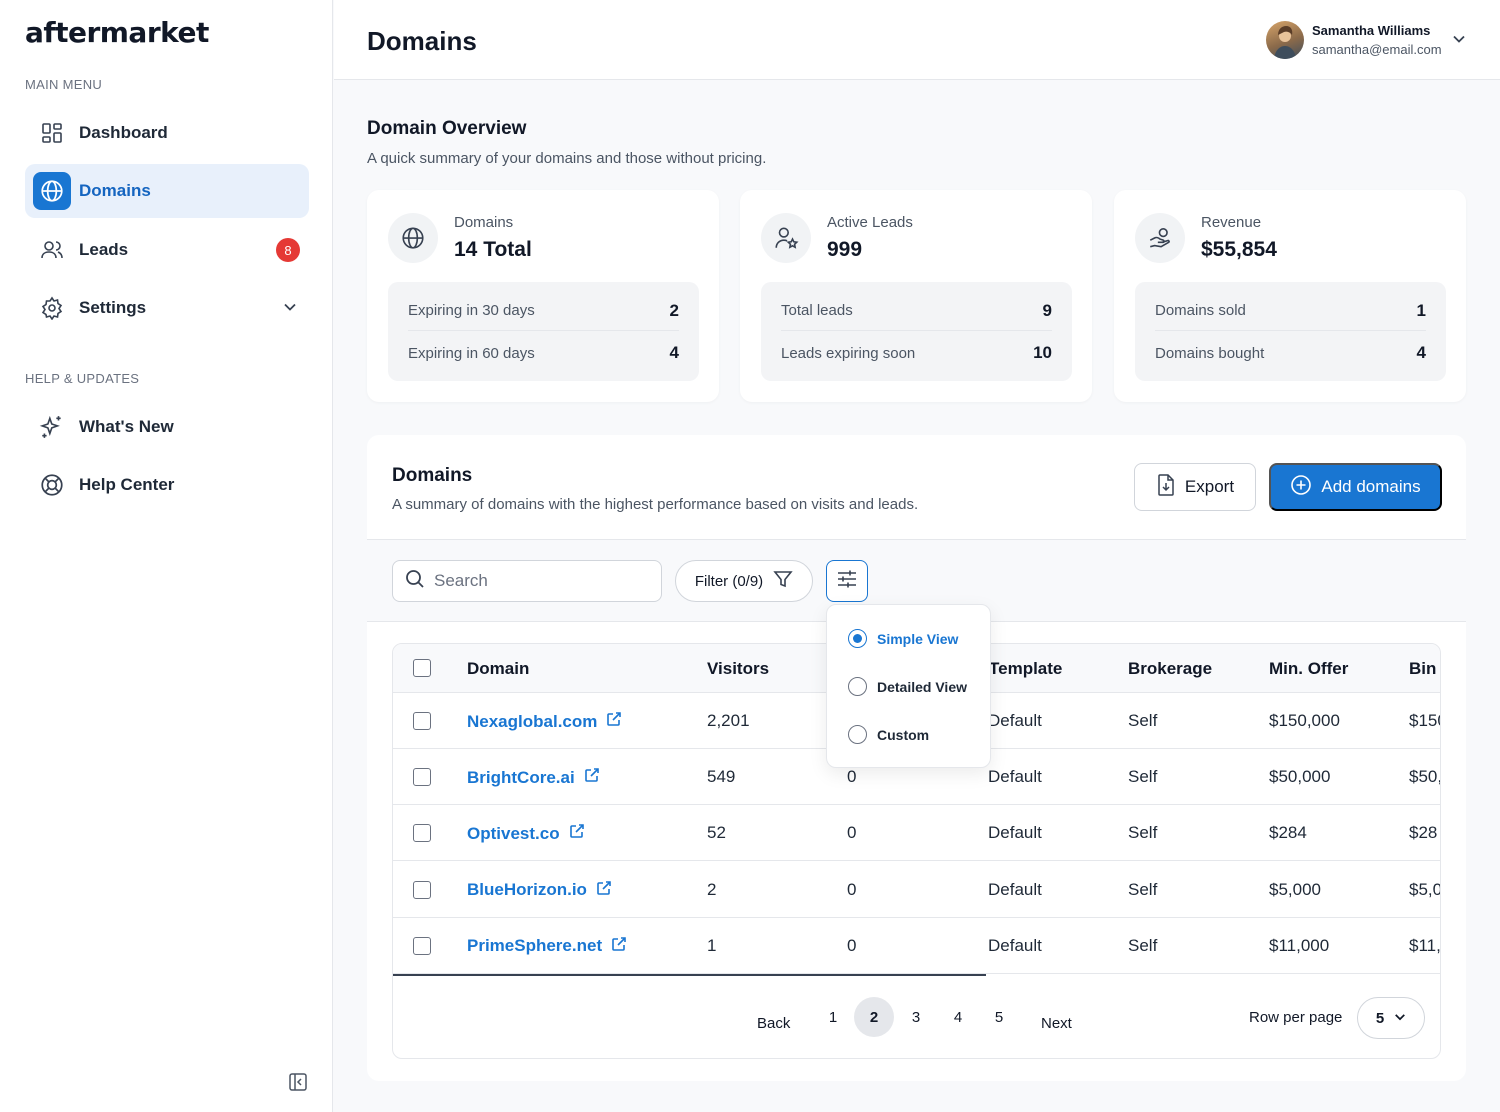  Describe the element at coordinates (527, 581) in the screenshot. I see `search-input: Search` at that location.